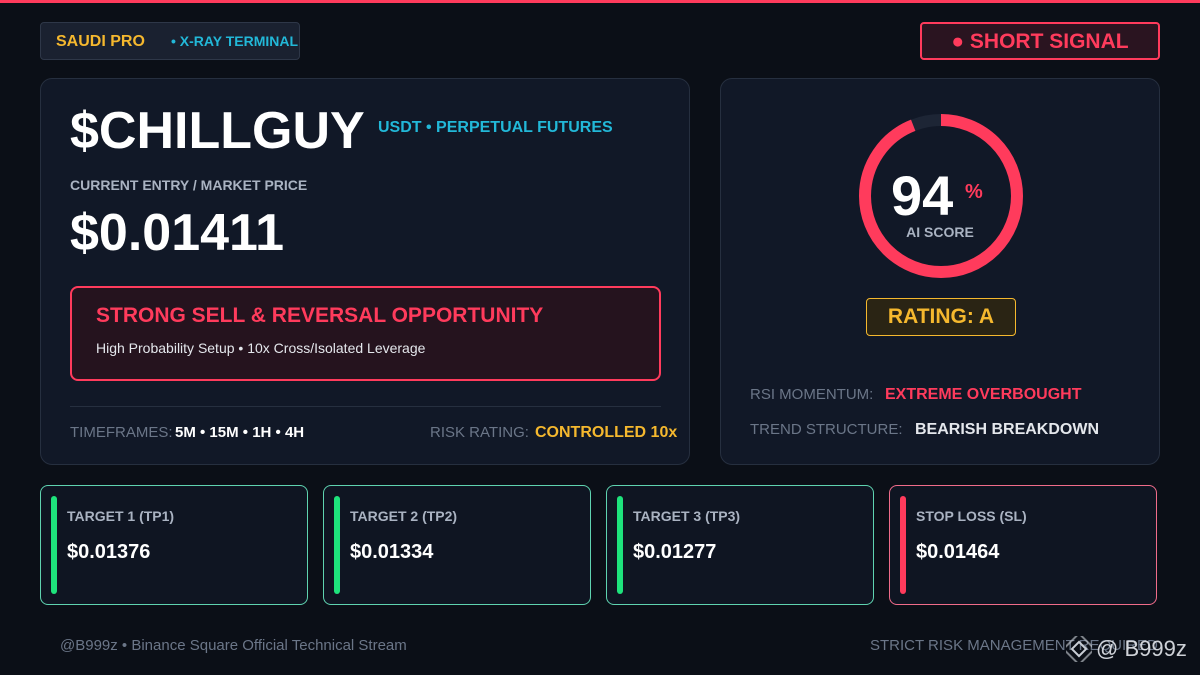 The height and width of the screenshot is (675, 1200). What do you see at coordinates (240, 432) in the screenshot?
I see `timeframes: 5M • 15M • 1H • 4H` at bounding box center [240, 432].